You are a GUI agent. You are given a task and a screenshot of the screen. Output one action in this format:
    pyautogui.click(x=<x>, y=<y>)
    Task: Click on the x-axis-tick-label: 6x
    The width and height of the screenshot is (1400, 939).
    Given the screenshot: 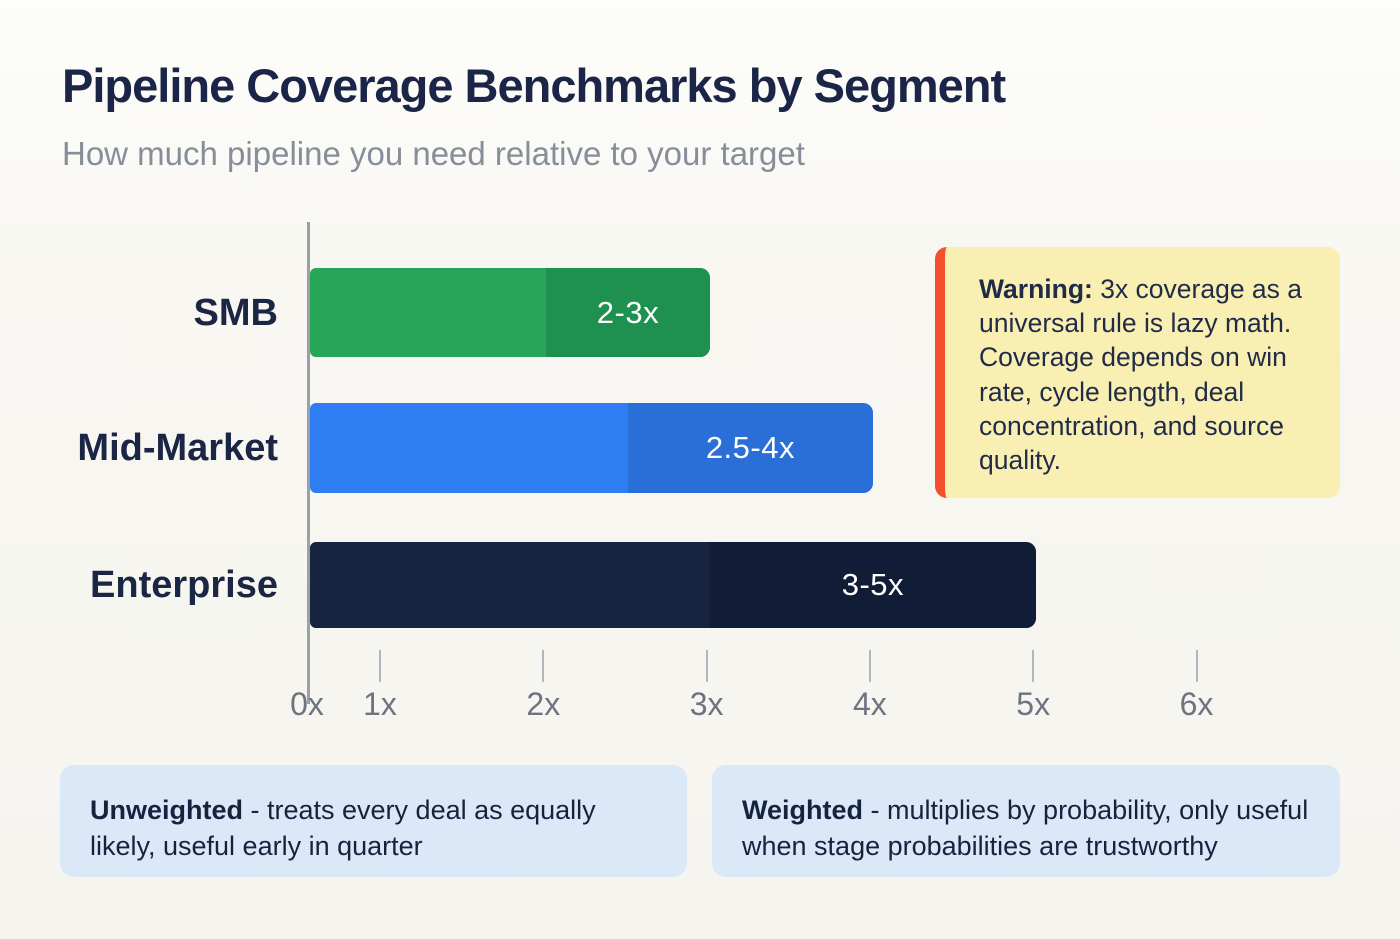 What is the action you would take?
    pyautogui.click(x=1196, y=704)
    